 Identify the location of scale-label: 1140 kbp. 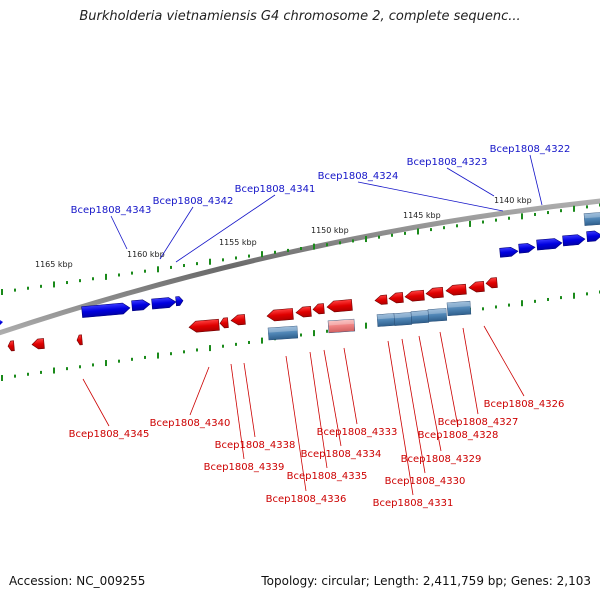
(513, 200).